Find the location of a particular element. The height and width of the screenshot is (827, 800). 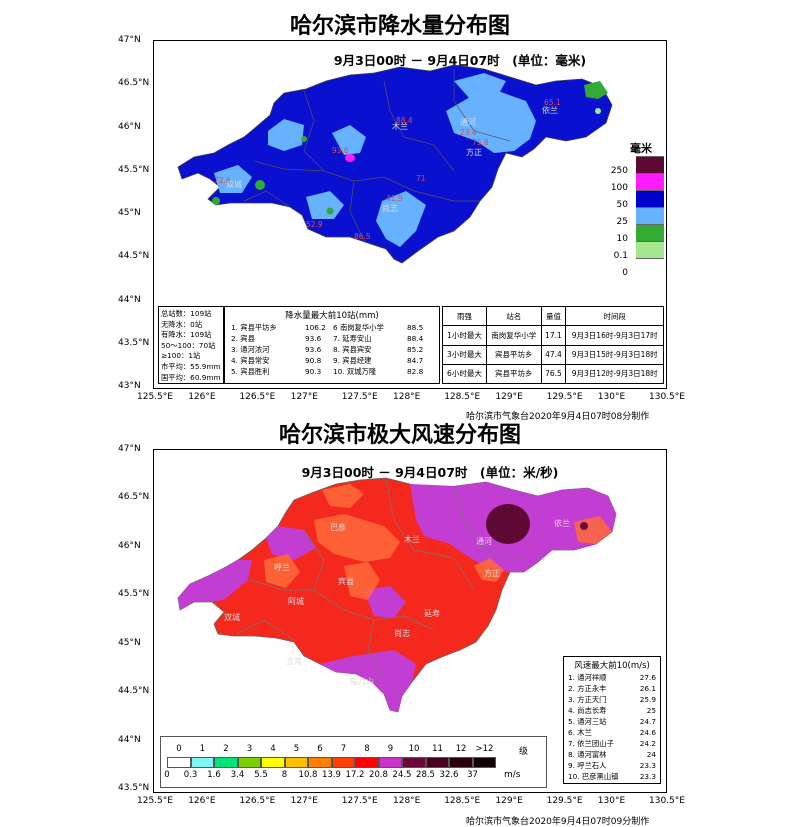

rain-legend-label: 0 is located at coordinates (625, 273).